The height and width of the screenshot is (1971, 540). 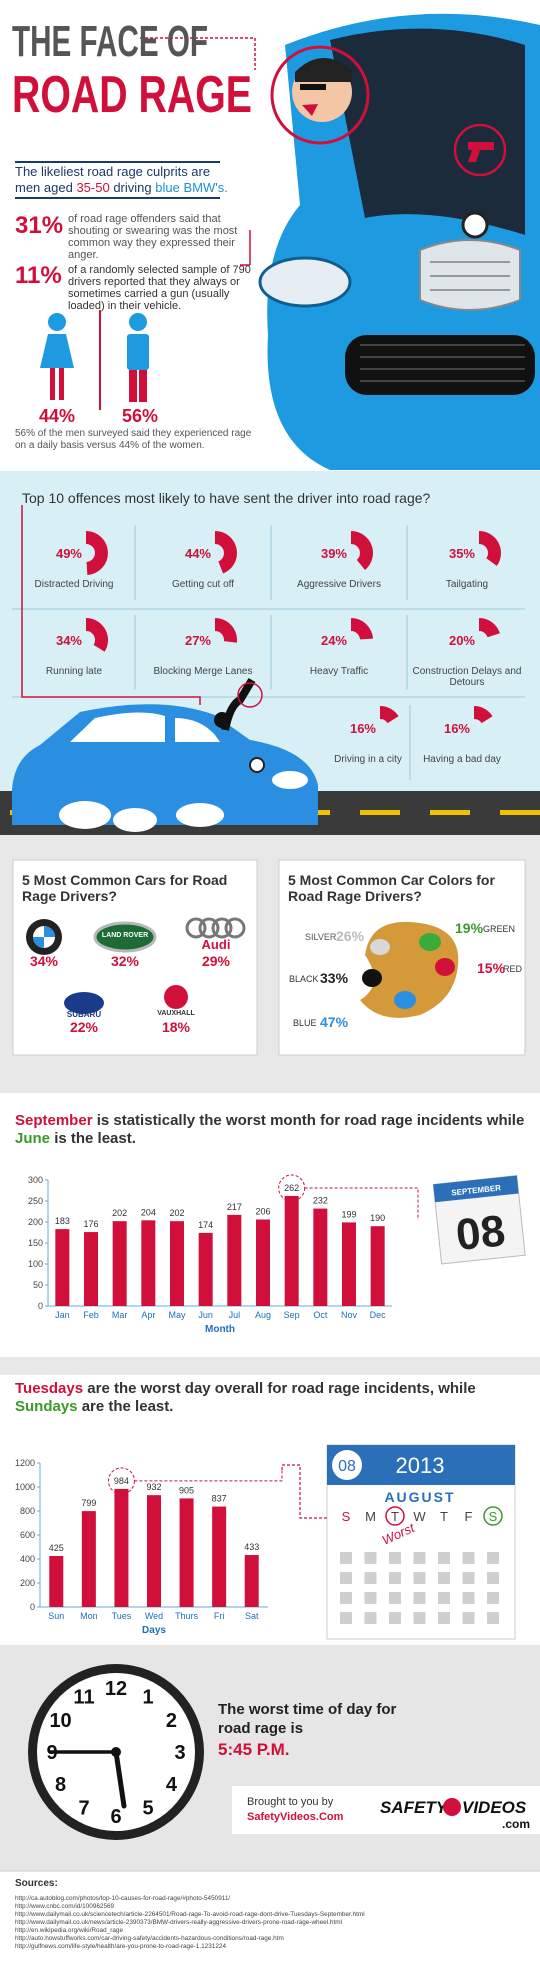 I want to click on connector, so click(x=208, y=1476).